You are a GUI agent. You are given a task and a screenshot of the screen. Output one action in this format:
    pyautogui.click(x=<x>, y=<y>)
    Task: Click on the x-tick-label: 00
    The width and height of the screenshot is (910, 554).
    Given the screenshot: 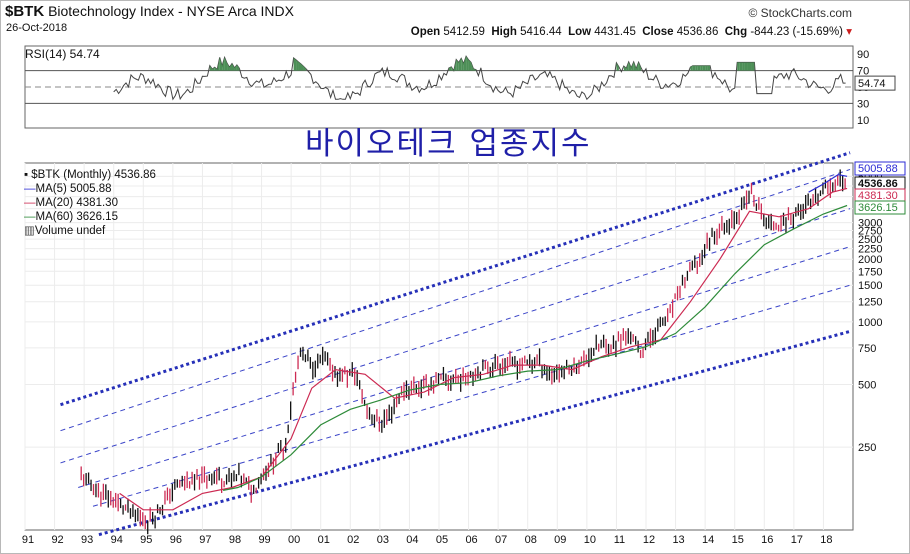 What is the action you would take?
    pyautogui.click(x=294, y=540)
    